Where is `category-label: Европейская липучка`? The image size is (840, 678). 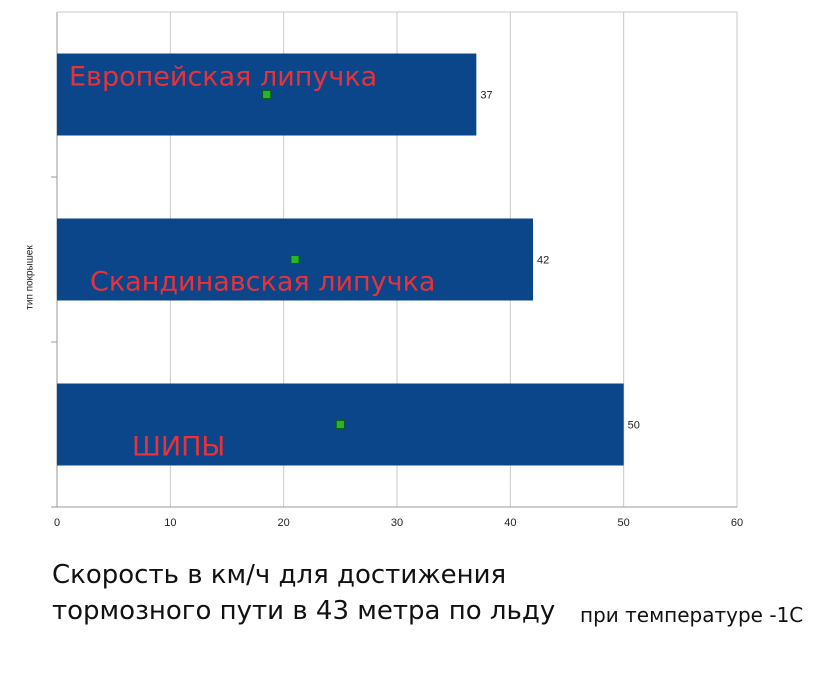
category-label: Европейская липучка is located at coordinates (223, 77).